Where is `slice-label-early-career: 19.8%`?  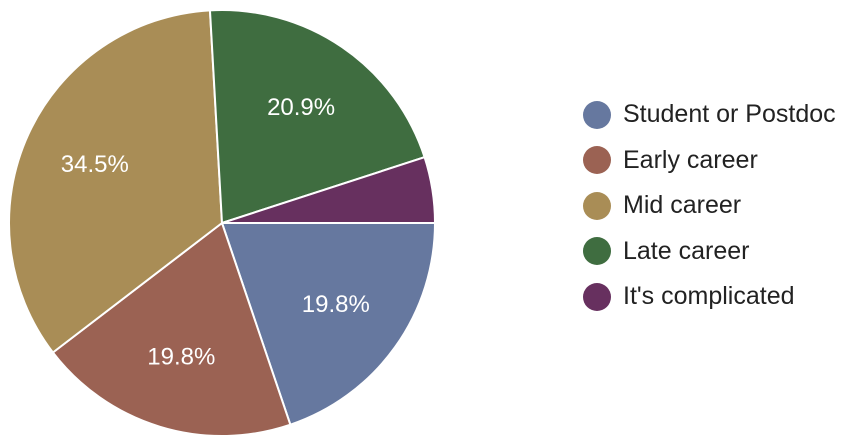
slice-label-early-career: 19.8% is located at coordinates (181, 356).